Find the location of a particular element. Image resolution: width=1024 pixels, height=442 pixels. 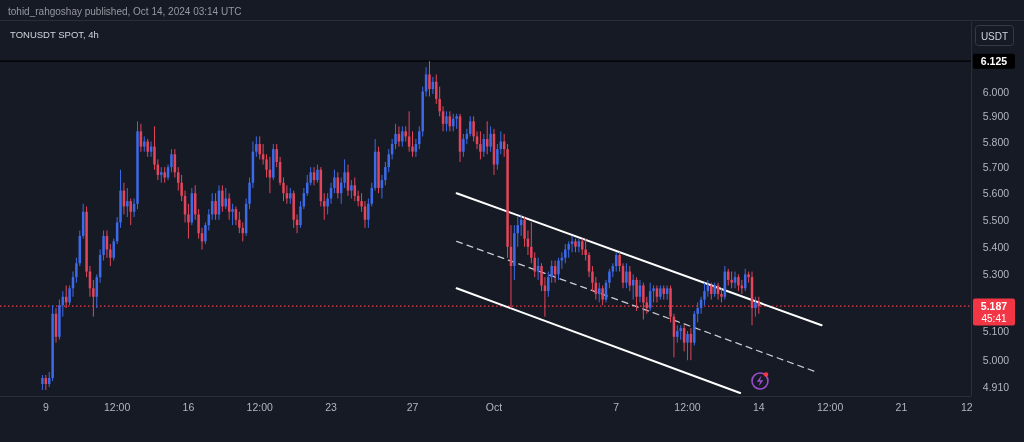

text: TONUSDT SPOT, 4h is located at coordinates (54, 34).